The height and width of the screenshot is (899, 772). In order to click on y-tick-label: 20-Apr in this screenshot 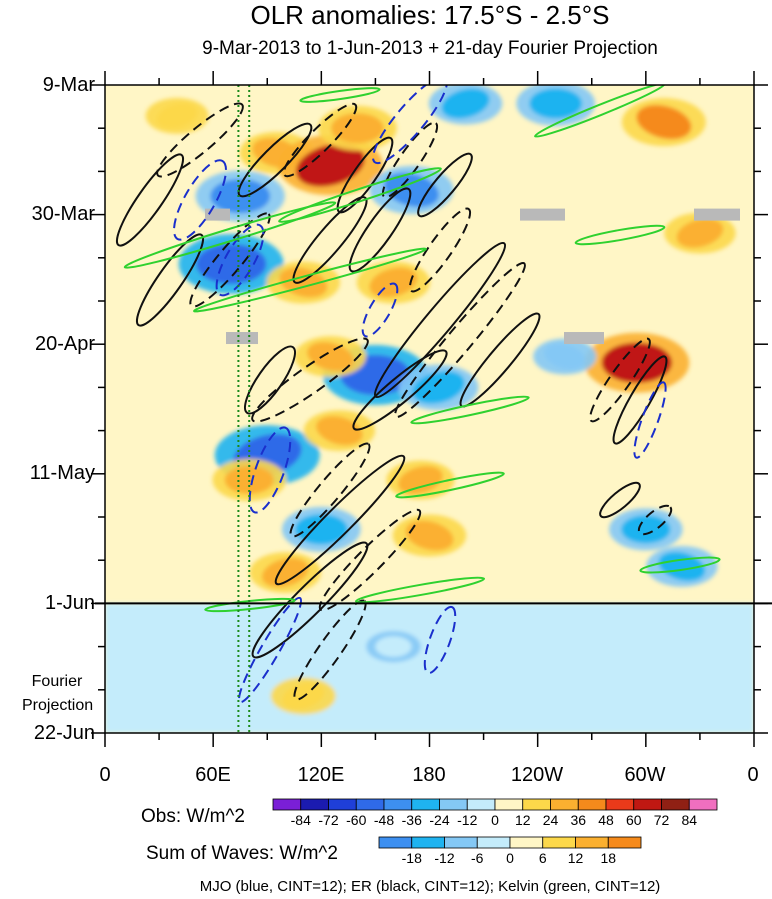, I will do `click(64, 344)`.